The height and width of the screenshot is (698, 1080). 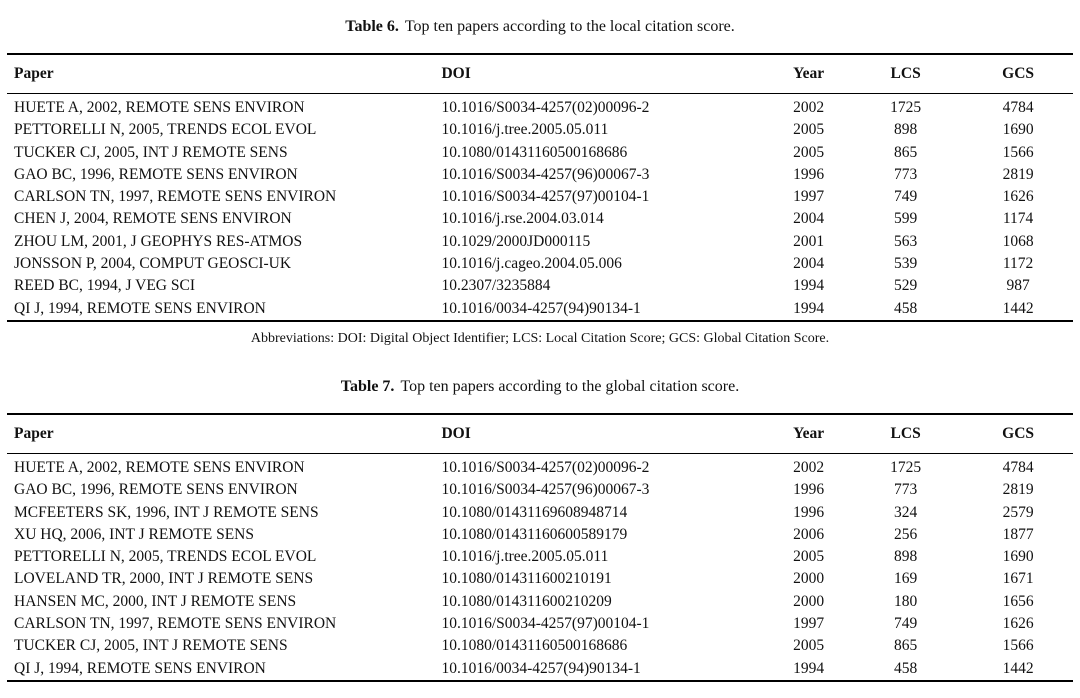 I want to click on paper-cell: CHEN J, 2004, REMOTE SENS ENVIRON, so click(x=153, y=219).